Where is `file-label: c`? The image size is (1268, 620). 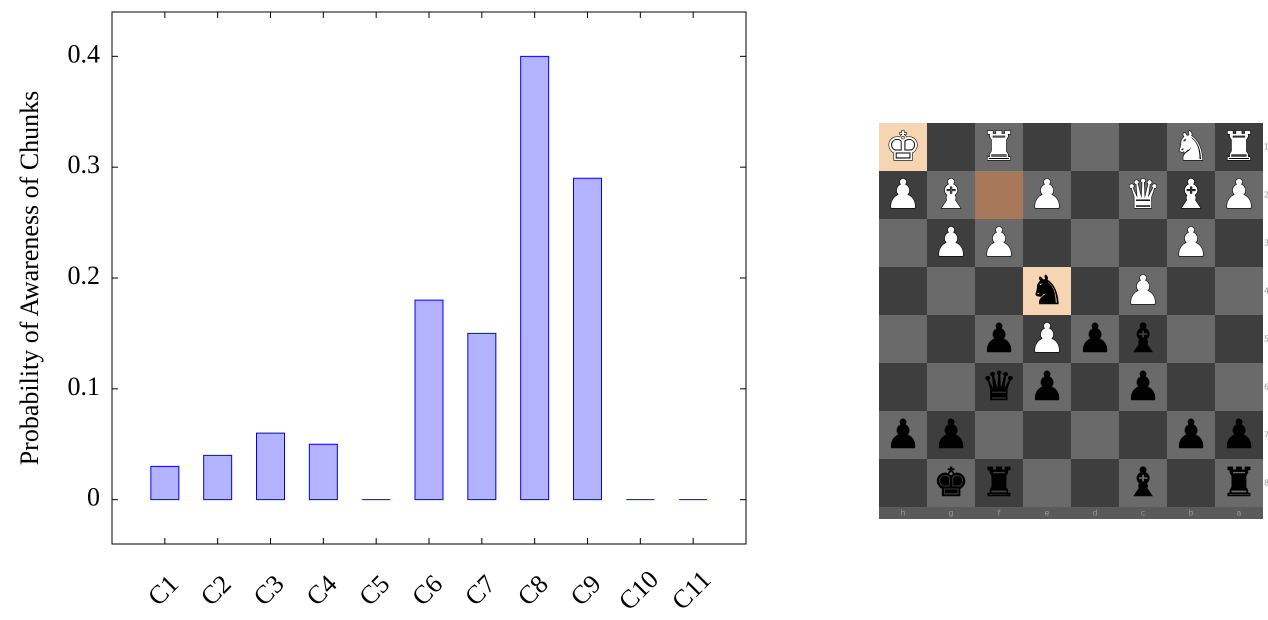
file-label: c is located at coordinates (1143, 513).